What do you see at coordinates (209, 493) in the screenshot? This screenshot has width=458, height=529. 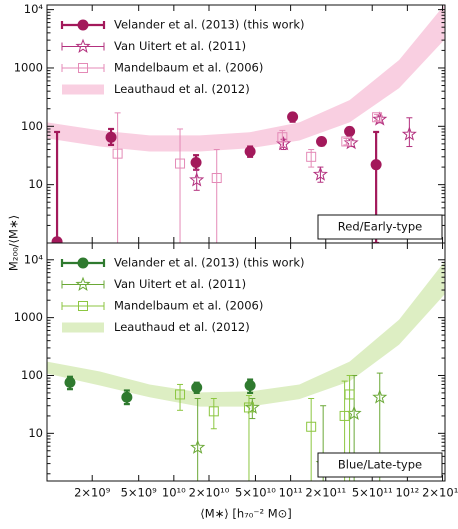 I see `x-tick-label: 2×10¹⁰` at bounding box center [209, 493].